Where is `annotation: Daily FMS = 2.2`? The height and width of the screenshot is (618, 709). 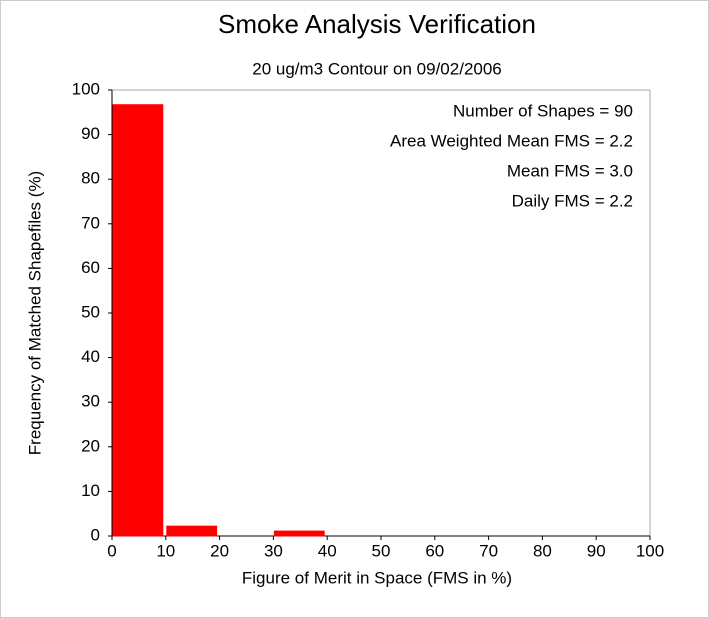
annotation: Daily FMS = 2.2 is located at coordinates (572, 200).